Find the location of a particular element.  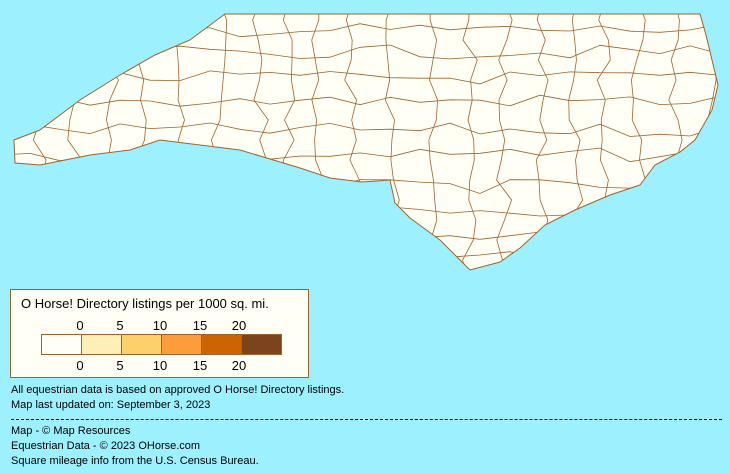

data-credit: Equestrian Data - © 2023 OHorse.com is located at coordinates (106, 446).